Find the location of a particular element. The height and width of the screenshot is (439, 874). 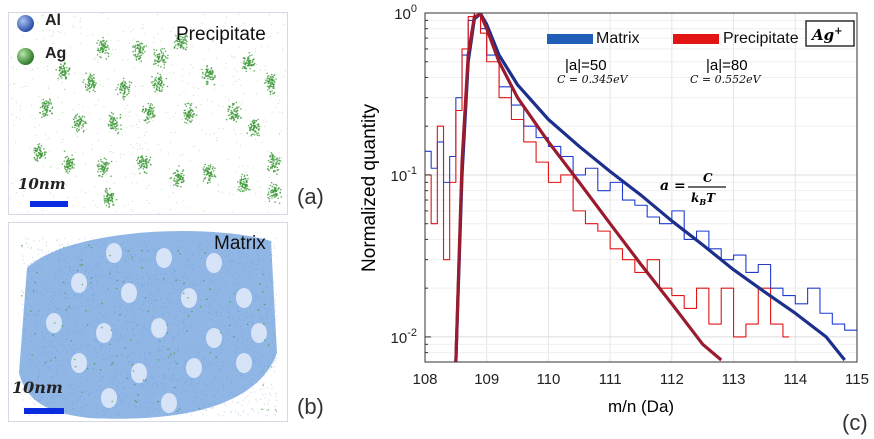

panel-a-frame is located at coordinates (148, 113).